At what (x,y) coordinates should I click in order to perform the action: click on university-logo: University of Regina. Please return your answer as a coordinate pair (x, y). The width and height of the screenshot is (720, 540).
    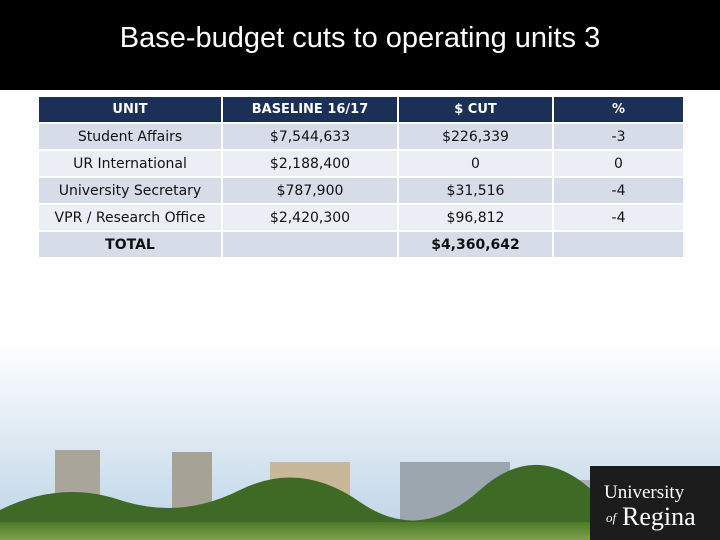
    Looking at the image, I should click on (655, 503).